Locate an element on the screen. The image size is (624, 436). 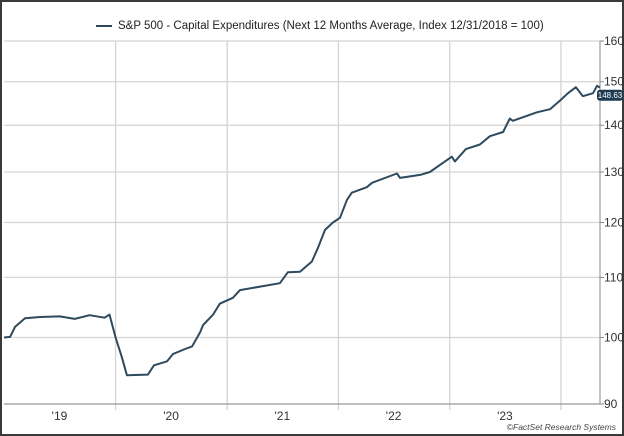
y-tick-label: 100 is located at coordinates (614, 338).